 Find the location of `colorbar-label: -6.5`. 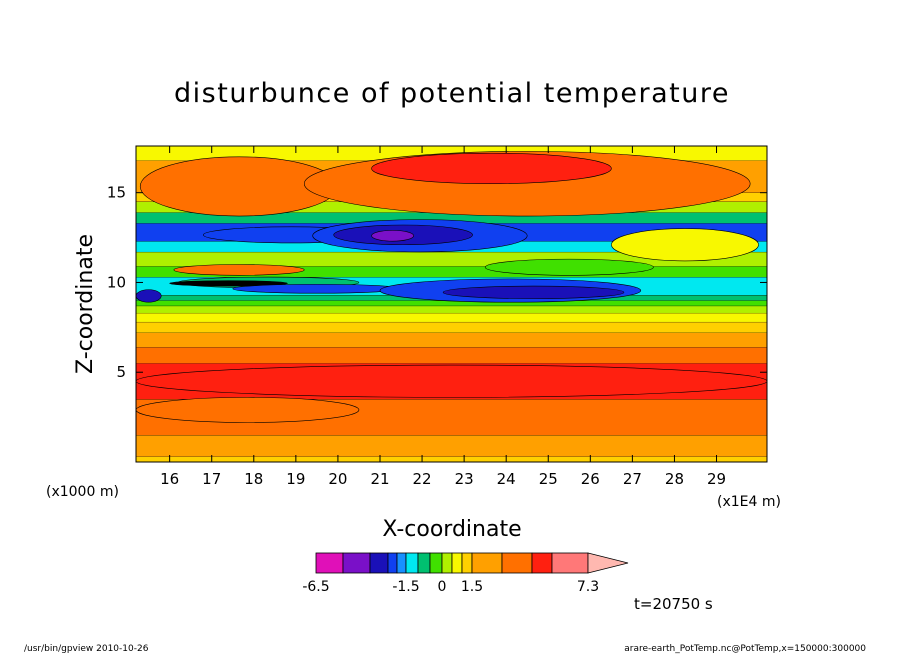

colorbar-label: -6.5 is located at coordinates (315, 587).